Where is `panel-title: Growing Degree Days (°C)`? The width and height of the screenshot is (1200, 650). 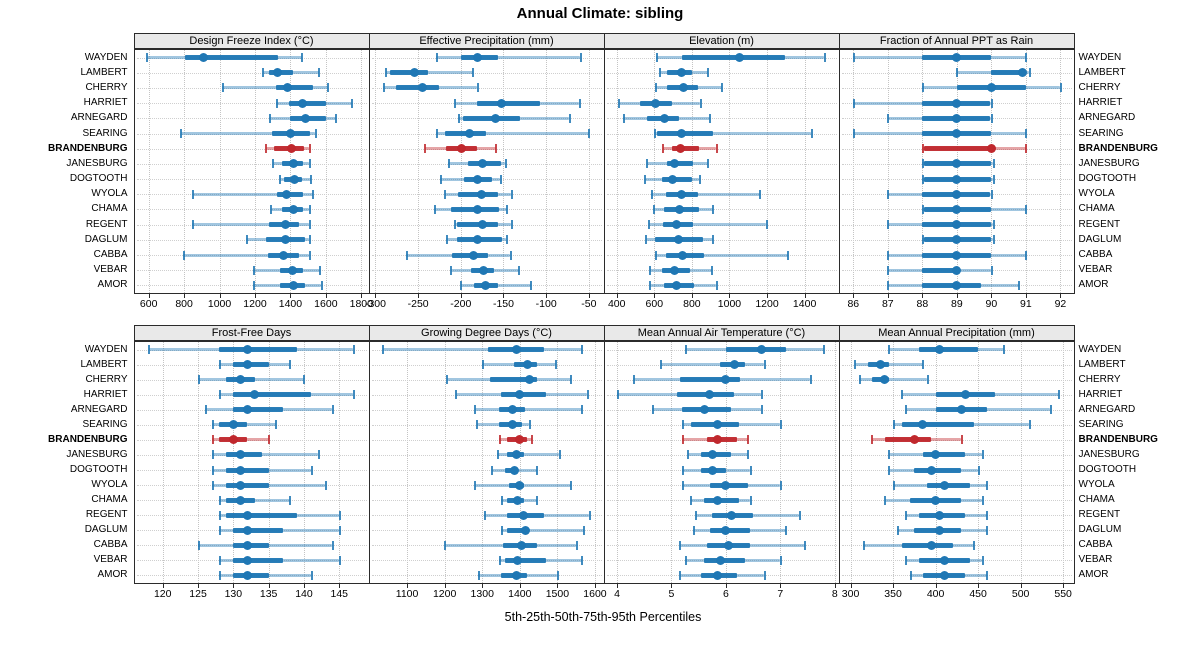
panel-title: Growing Degree Days (°C) is located at coordinates (486, 333).